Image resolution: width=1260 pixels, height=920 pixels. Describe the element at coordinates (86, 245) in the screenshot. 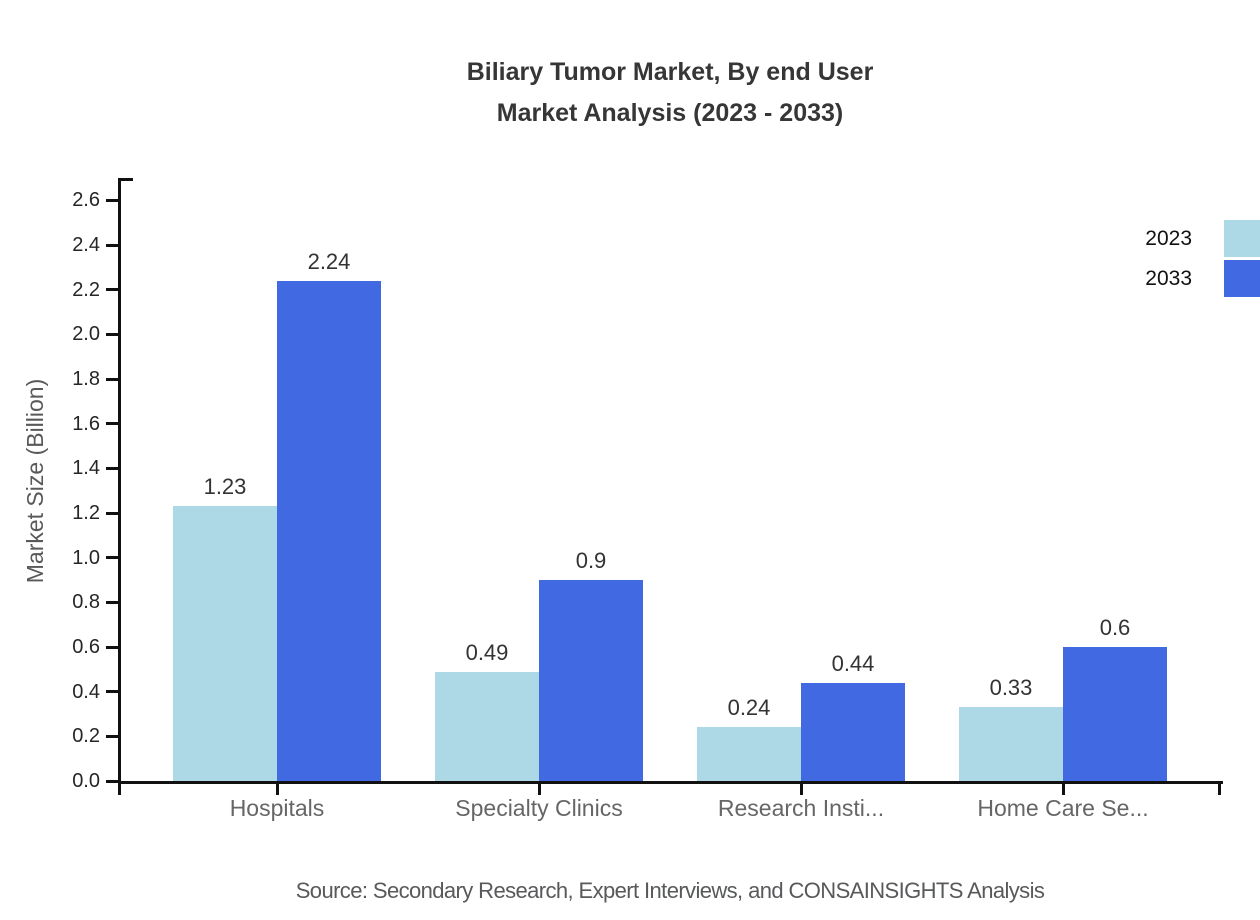

I see `y-tick-label: 2.4` at that location.